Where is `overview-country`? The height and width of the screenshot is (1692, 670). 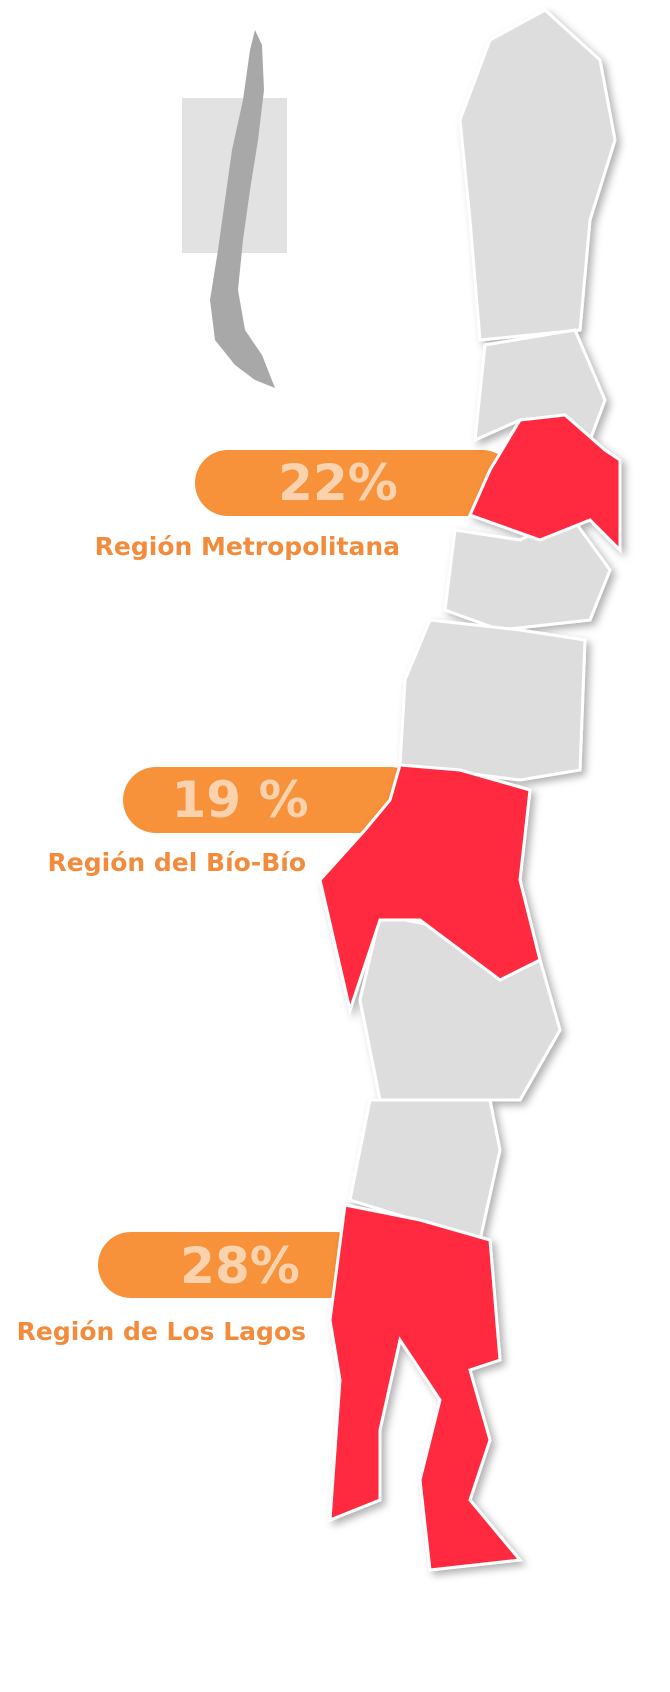
overview-country is located at coordinates (242, 209).